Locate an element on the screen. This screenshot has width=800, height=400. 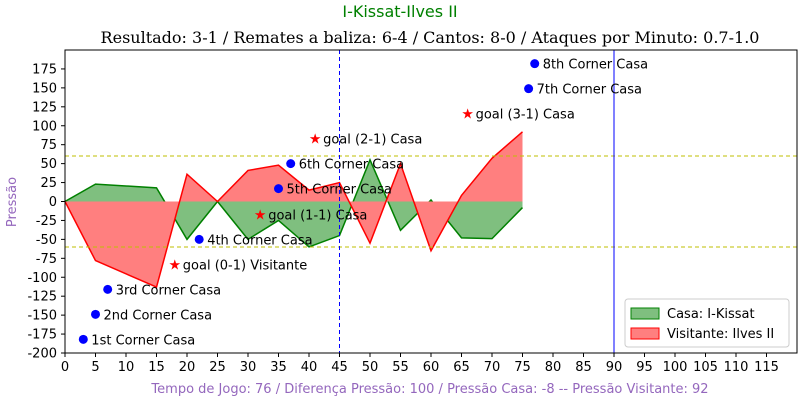
x-tick-label: 40 is located at coordinates (309, 367).